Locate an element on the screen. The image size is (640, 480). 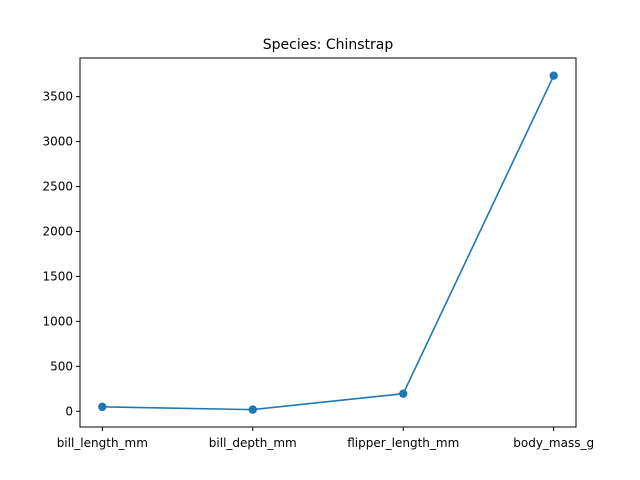
y-tick-label: 3500 is located at coordinates (57, 97).